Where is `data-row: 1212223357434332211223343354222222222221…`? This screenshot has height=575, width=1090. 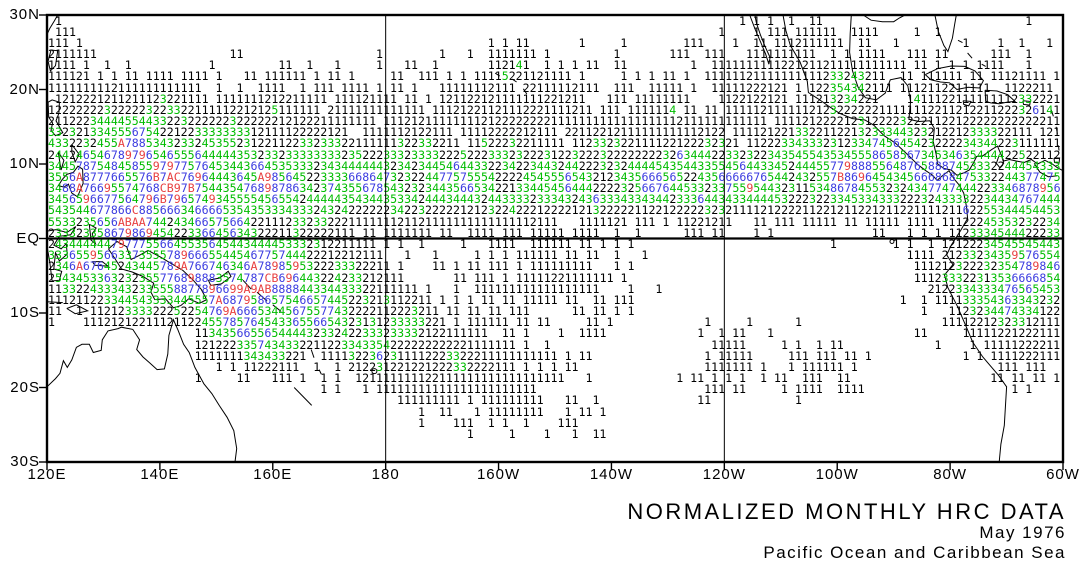
data-row: 1212223357434332211223343354222222222221… is located at coordinates (554, 344).